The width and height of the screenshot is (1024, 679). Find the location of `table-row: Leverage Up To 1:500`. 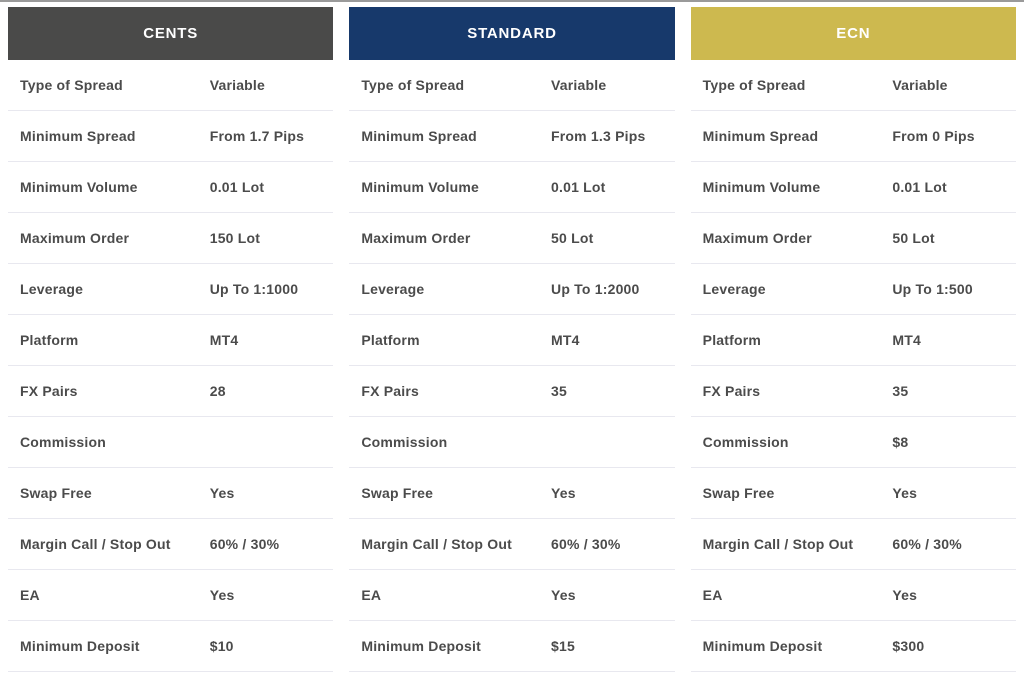

table-row: Leverage Up To 1:500 is located at coordinates (853, 289).